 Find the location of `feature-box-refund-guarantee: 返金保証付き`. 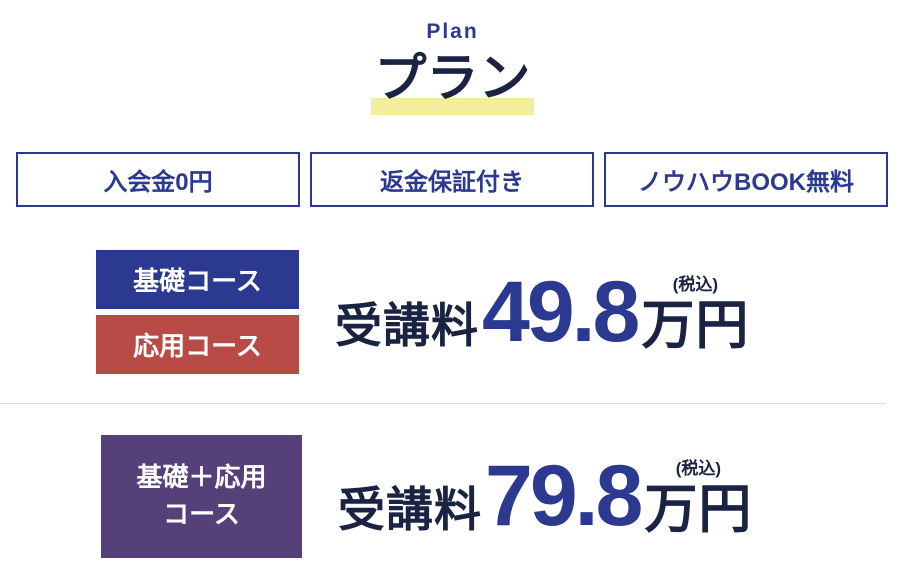

feature-box-refund-guarantee: 返金保証付き is located at coordinates (452, 179).